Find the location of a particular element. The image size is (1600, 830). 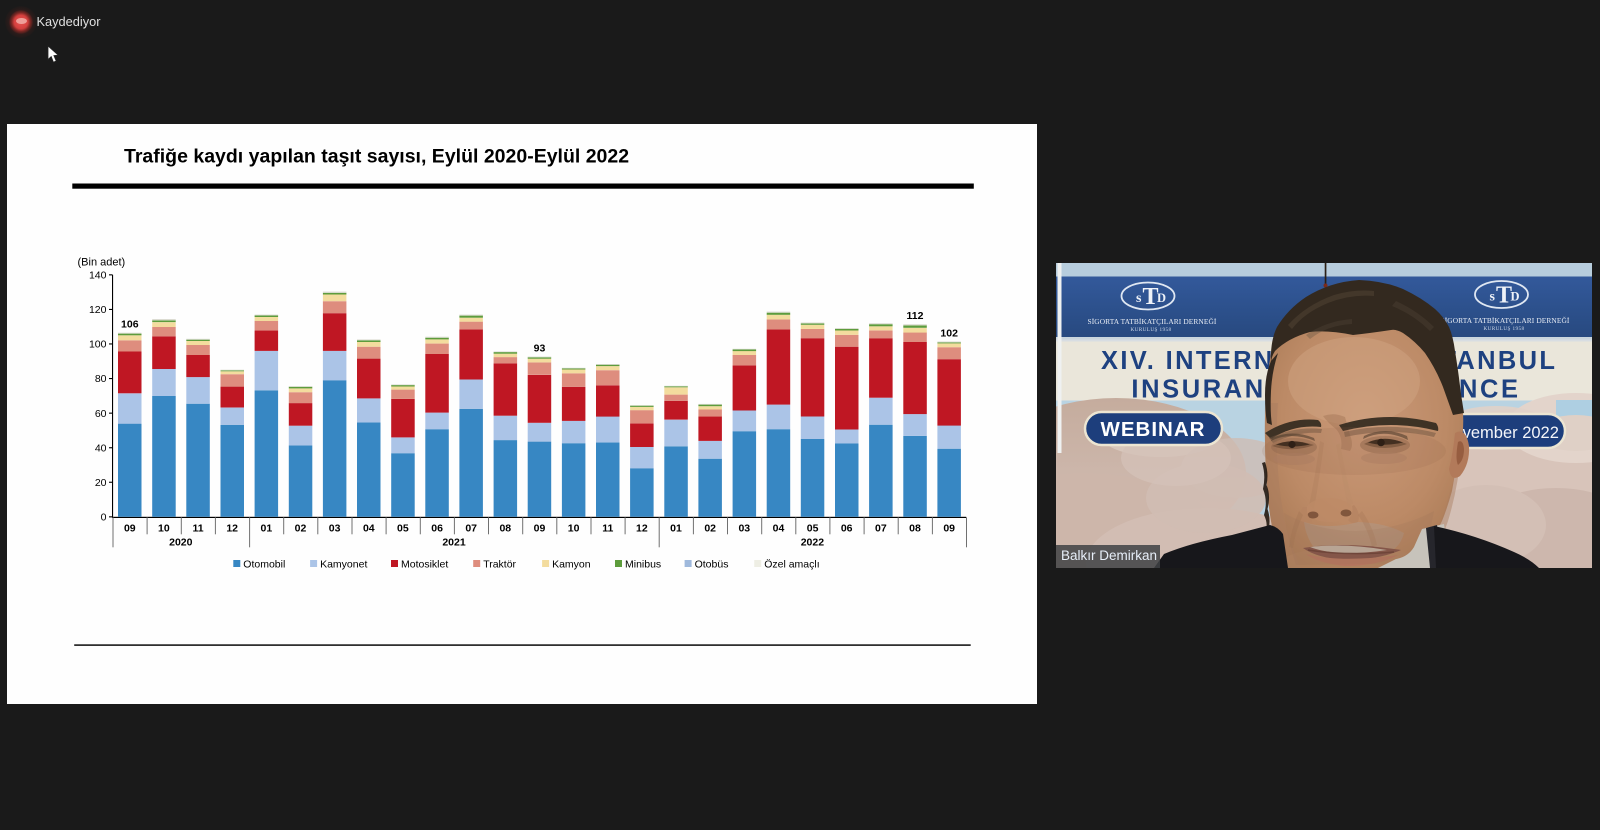

svg-text: Kamyonet is located at coordinates (343, 564).